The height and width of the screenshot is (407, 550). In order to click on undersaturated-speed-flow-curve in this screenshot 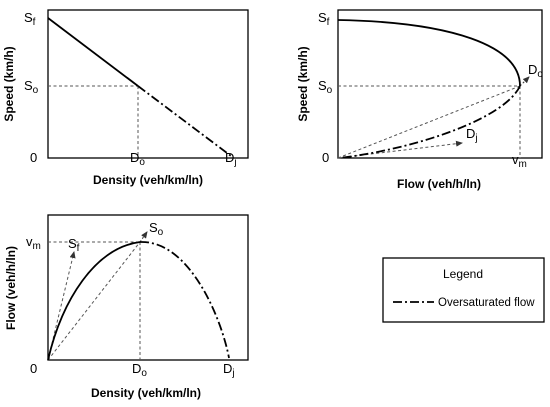, I will do `click(429, 53)`.